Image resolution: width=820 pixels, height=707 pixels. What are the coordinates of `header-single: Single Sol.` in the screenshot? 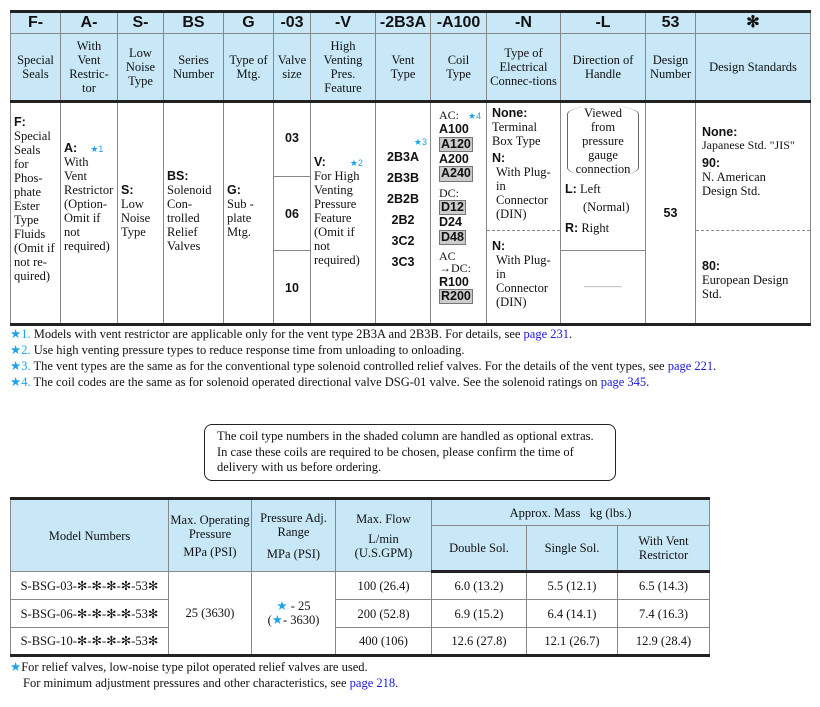 It's located at (572, 549).